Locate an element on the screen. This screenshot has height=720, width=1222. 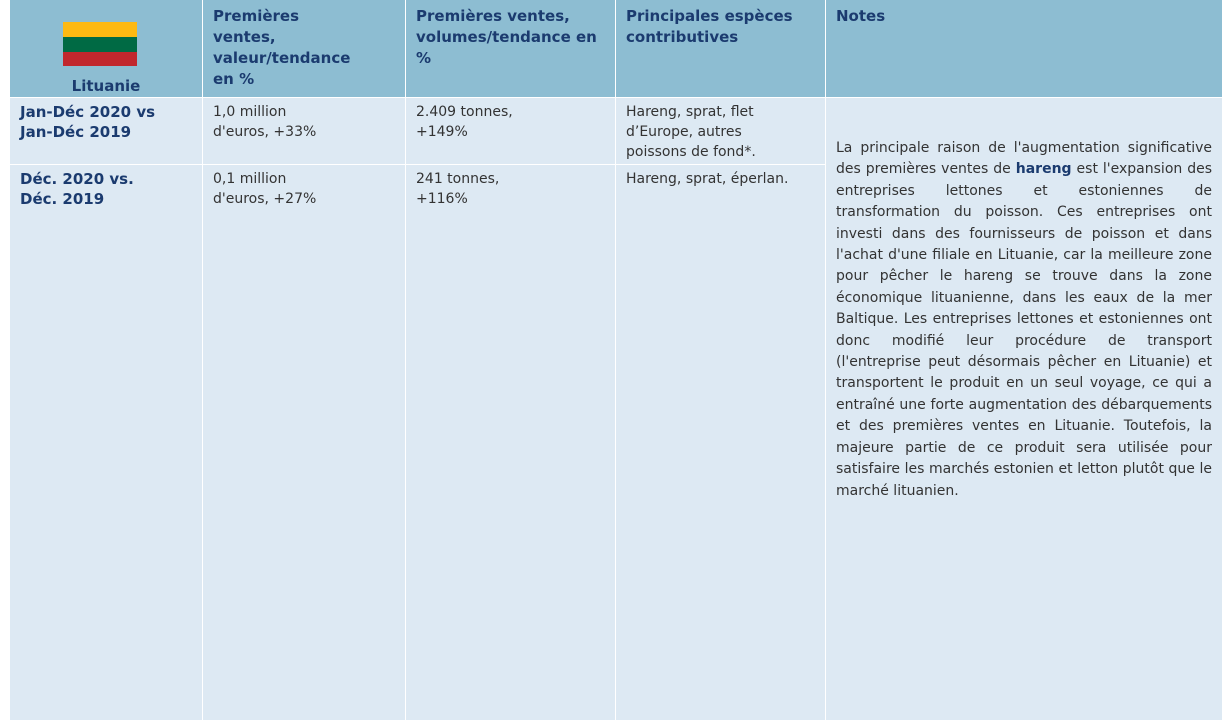
column-header: Principales espèces contributives is located at coordinates (720, 48).